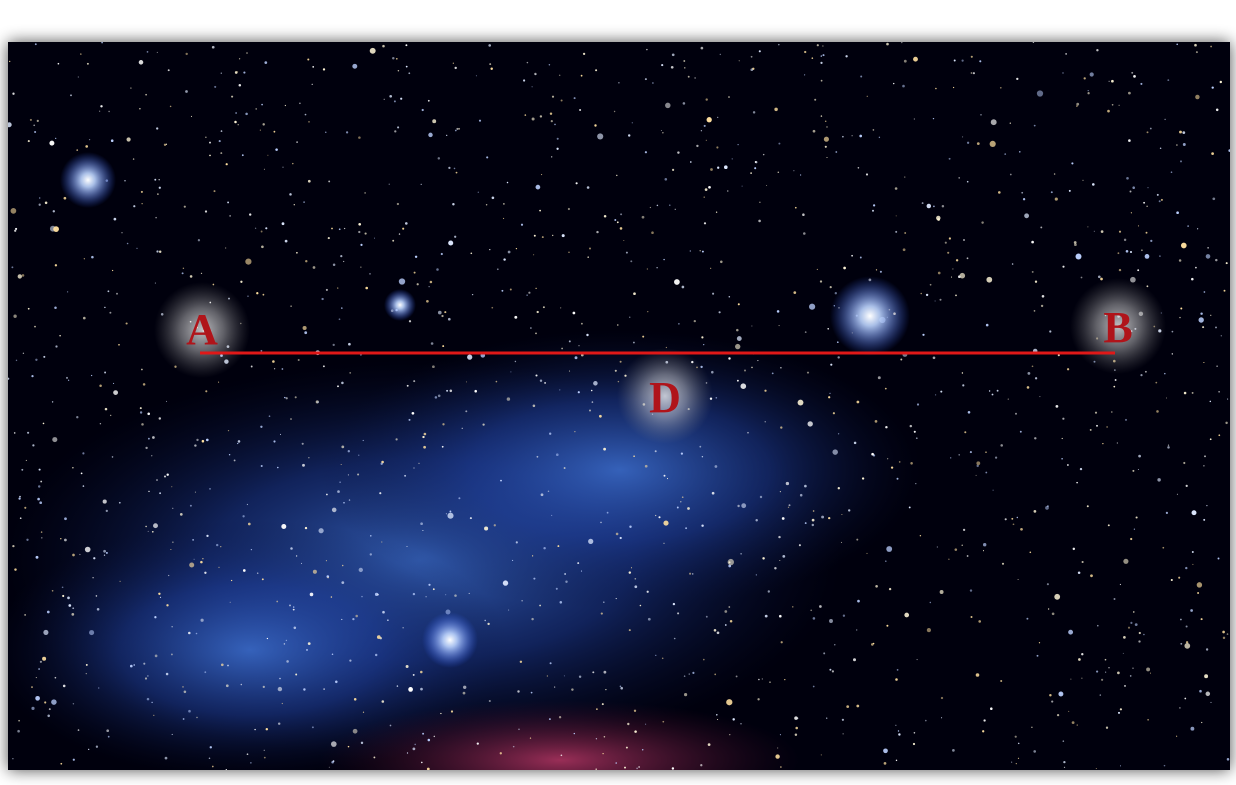  Describe the element at coordinates (870, 316) in the screenshot. I see `bright-star` at that location.